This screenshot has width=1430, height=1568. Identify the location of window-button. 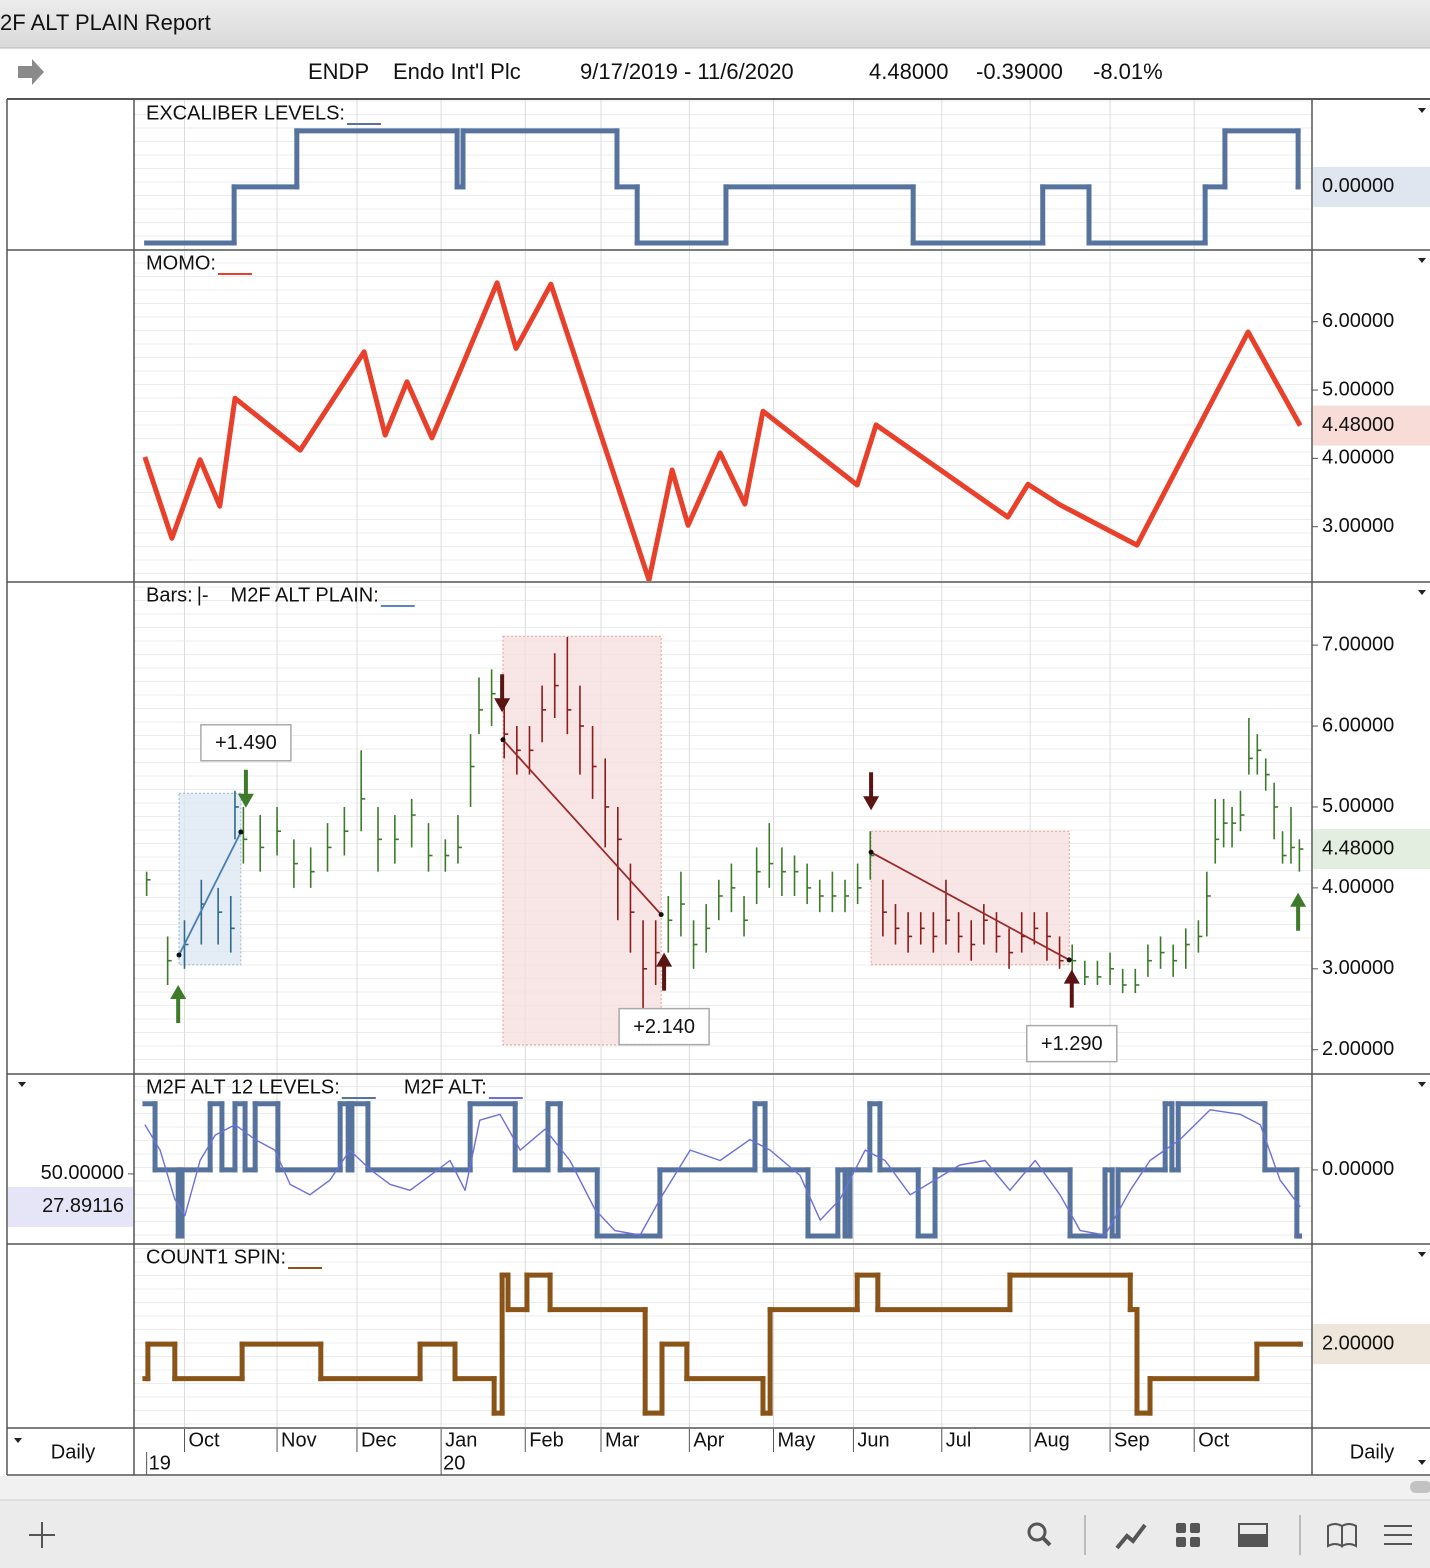
(1253, 1535).